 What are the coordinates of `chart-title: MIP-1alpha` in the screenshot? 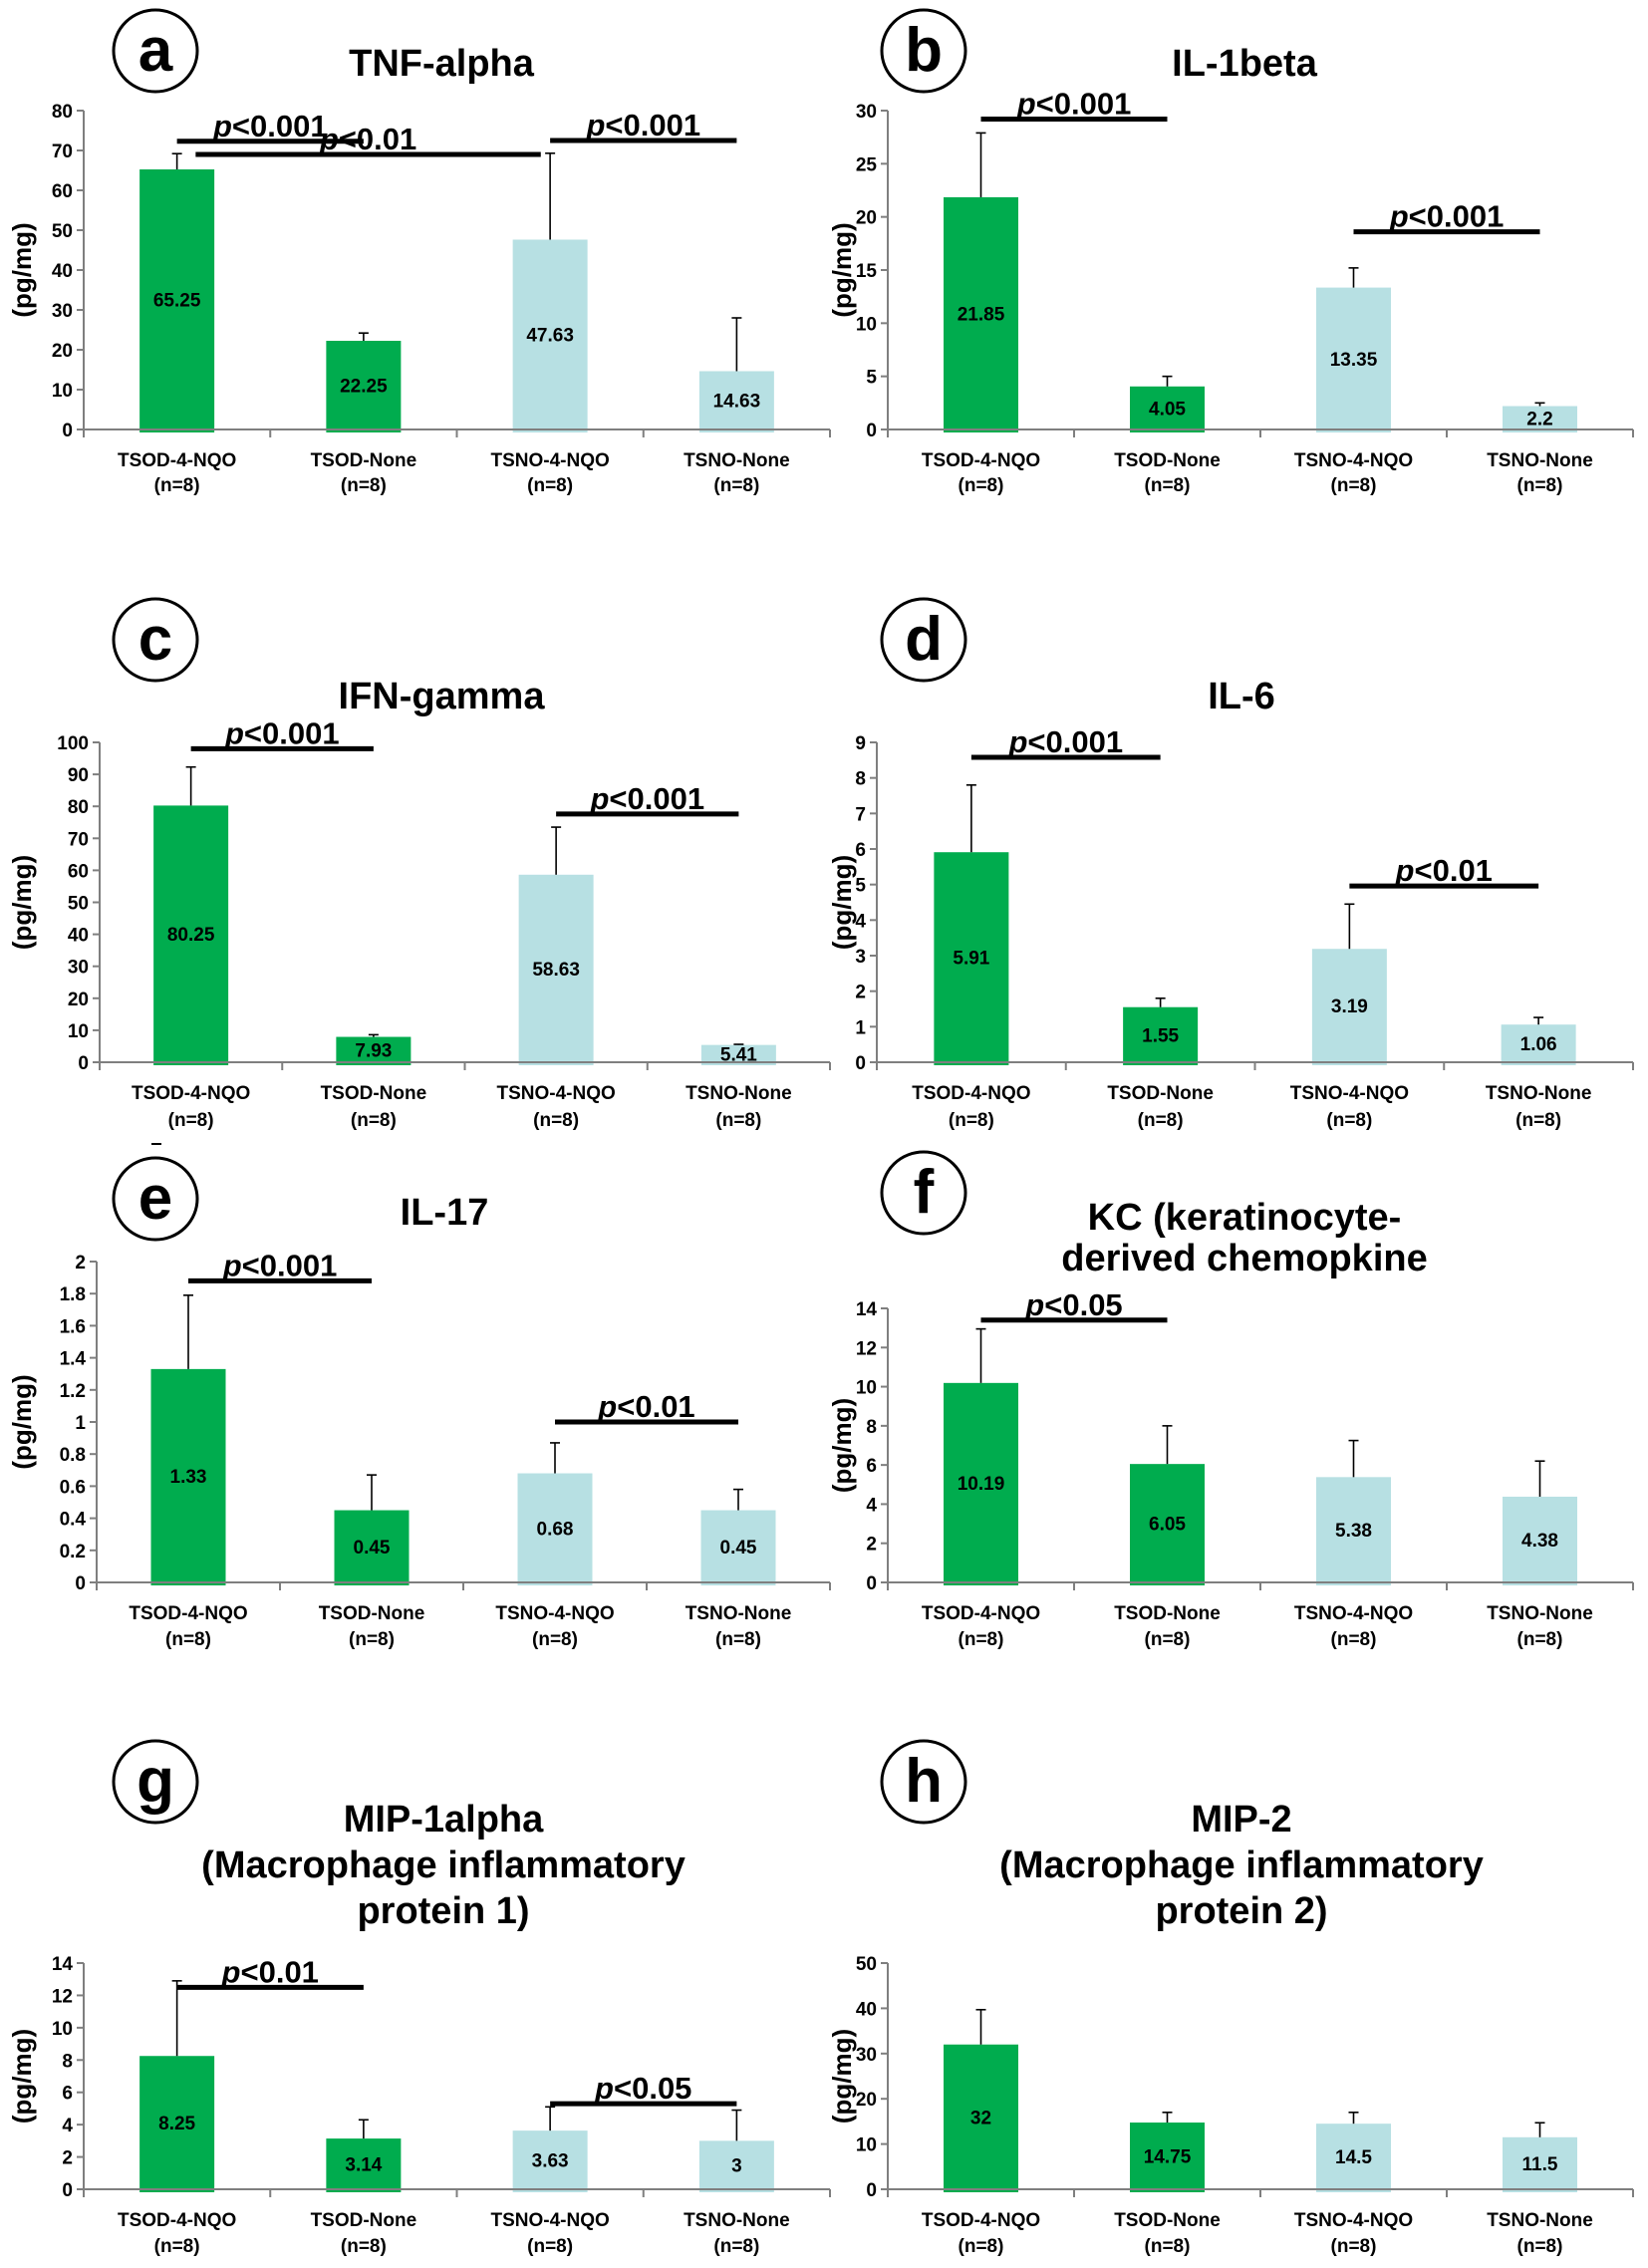 It's located at (444, 1820).